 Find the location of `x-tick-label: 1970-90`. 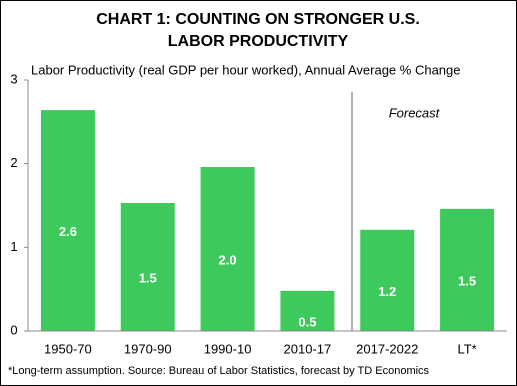

x-tick-label: 1970-90 is located at coordinates (148, 348).